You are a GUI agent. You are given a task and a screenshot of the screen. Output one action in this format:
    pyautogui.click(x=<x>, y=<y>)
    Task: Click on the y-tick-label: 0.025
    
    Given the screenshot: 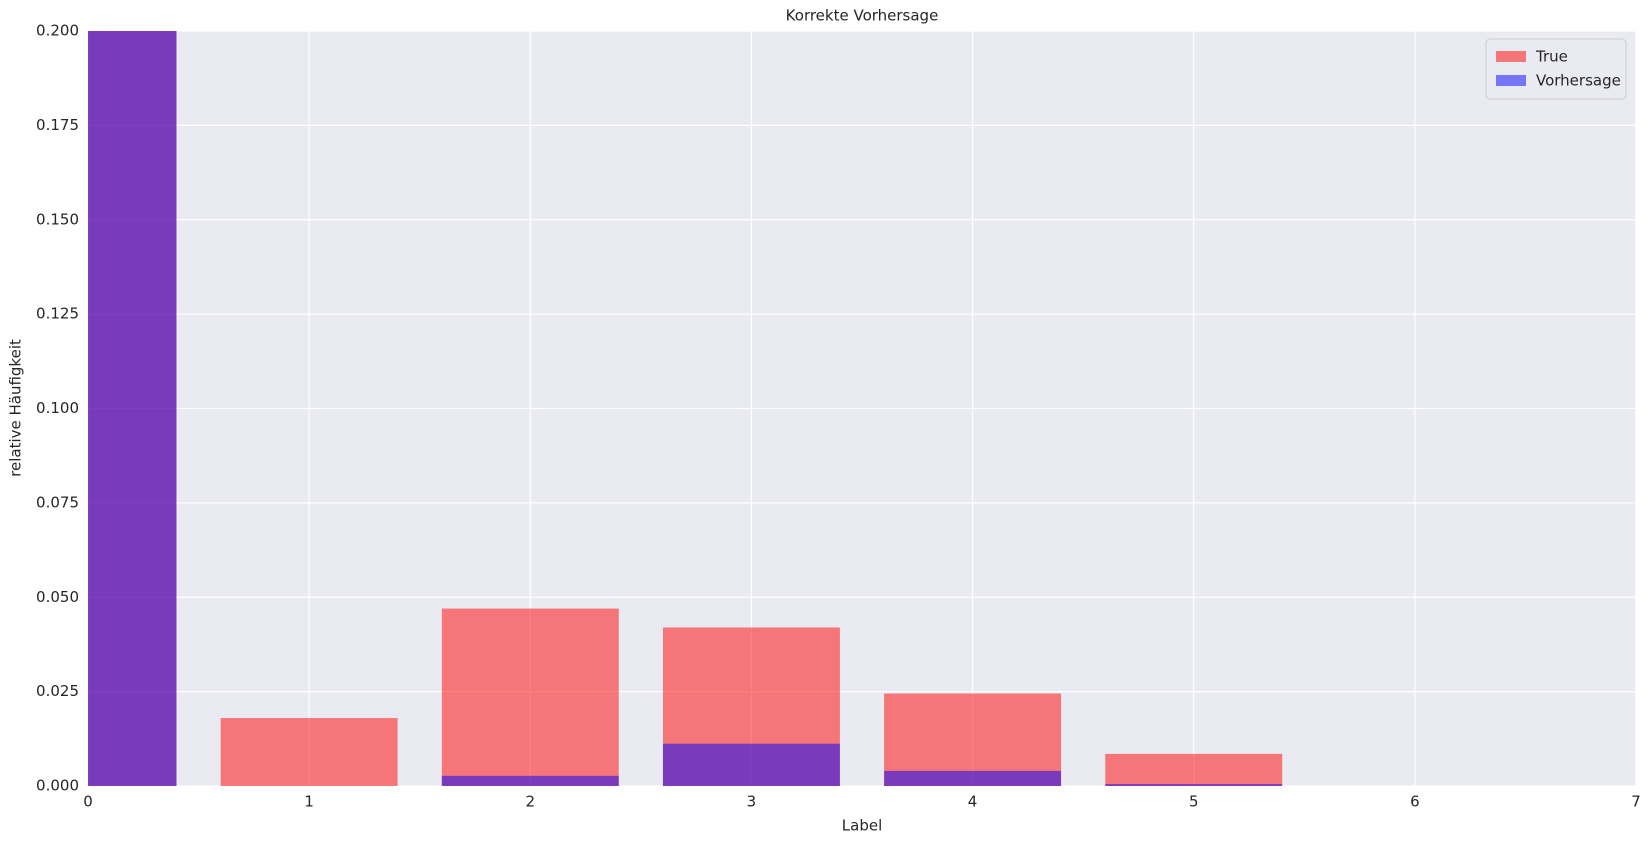 What is the action you would take?
    pyautogui.click(x=57, y=691)
    